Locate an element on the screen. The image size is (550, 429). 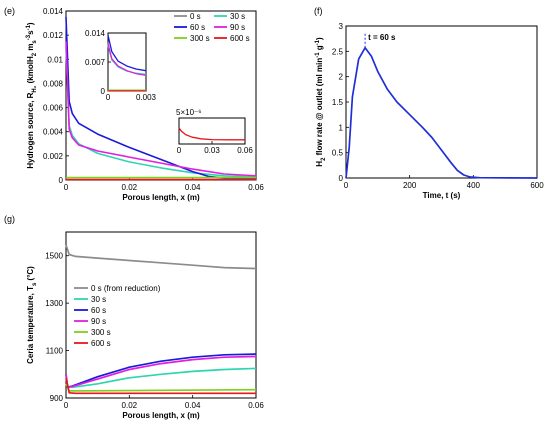
e-inset1-y-tick-label: 0.014 is located at coordinates (95, 33).